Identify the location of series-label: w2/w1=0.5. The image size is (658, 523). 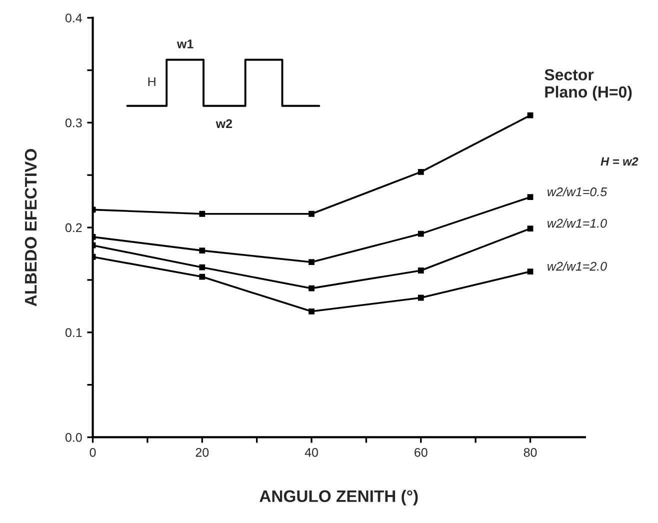
(578, 191).